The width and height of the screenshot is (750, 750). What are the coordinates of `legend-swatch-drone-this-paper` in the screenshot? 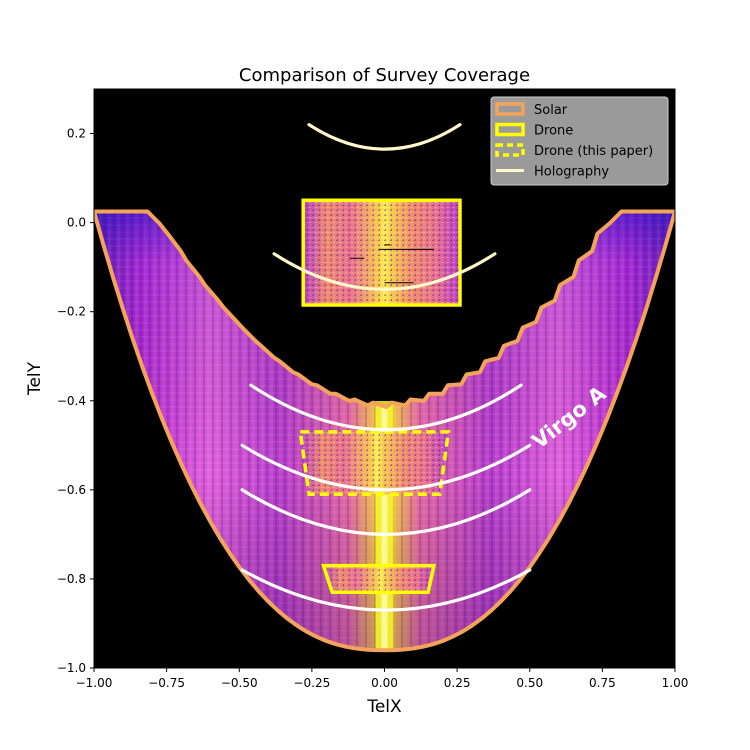 It's located at (510, 150).